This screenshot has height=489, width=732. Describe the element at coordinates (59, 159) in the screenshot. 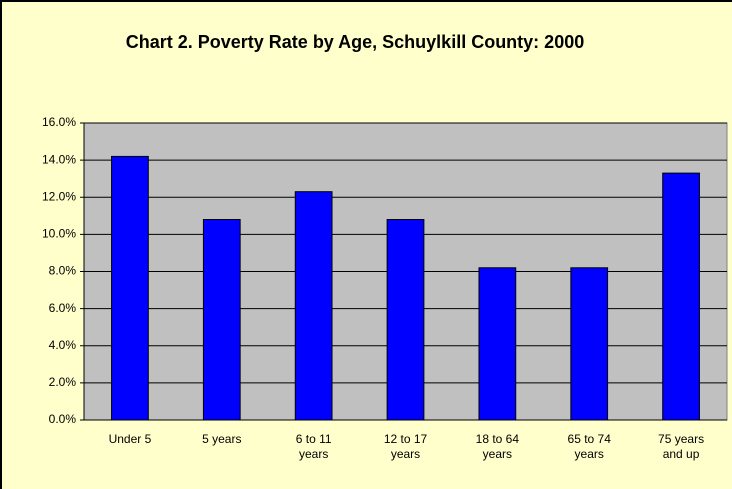

I see `y-tick-label: 14.0%` at that location.